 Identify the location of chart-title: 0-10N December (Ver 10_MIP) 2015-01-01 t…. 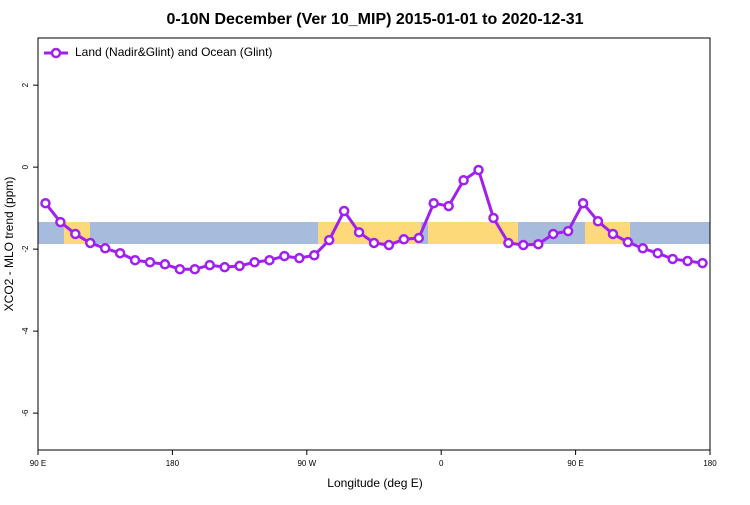
(374, 19).